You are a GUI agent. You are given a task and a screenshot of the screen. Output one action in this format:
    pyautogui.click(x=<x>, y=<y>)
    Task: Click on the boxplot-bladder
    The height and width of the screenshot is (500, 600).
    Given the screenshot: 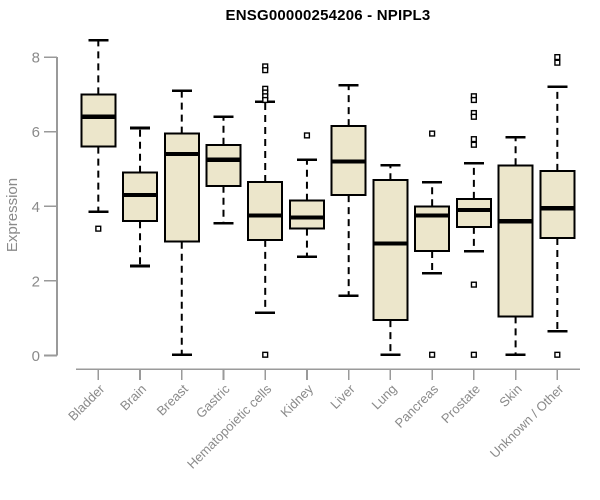 What is the action you would take?
    pyautogui.click(x=98, y=135)
    